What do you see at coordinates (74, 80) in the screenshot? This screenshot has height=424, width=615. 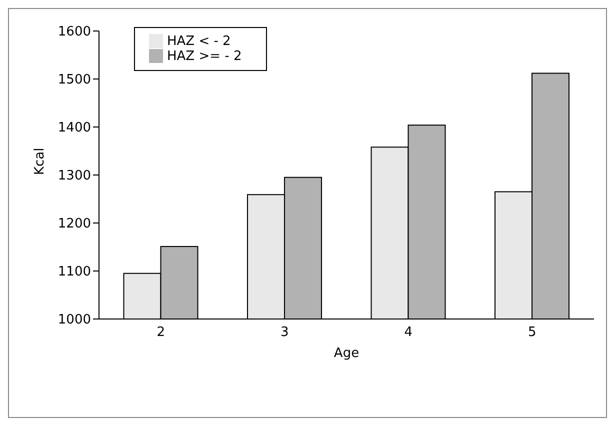 I see `y-tick-label: 1500` at bounding box center [74, 80].